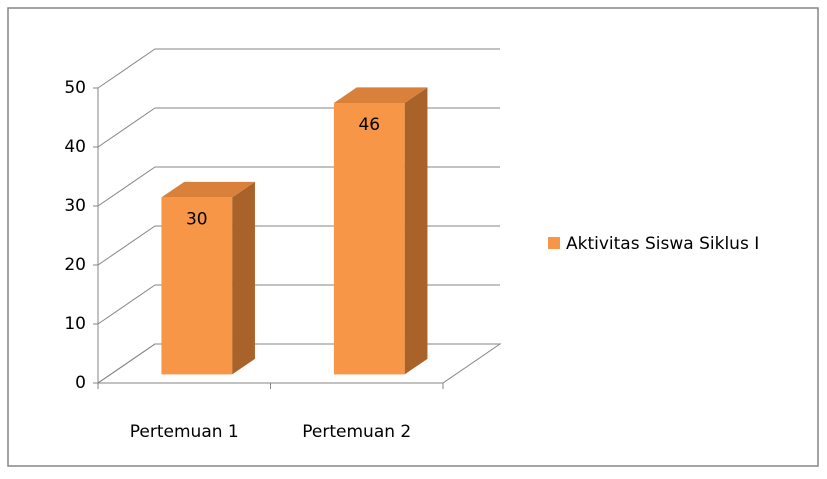 The height and width of the screenshot is (479, 827). Describe the element at coordinates (75, 265) in the screenshot. I see `y-tick-label: 20` at that location.